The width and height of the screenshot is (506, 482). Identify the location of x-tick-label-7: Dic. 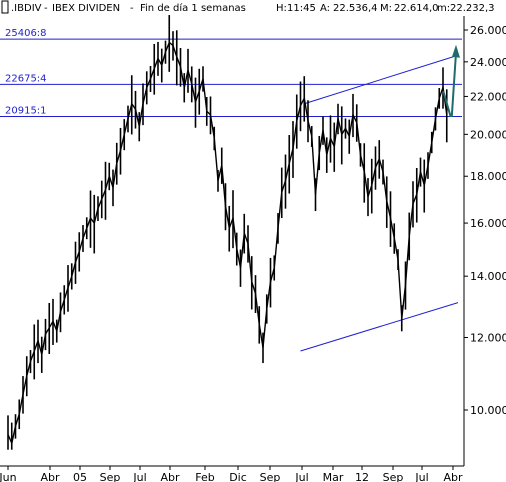
(238, 476).